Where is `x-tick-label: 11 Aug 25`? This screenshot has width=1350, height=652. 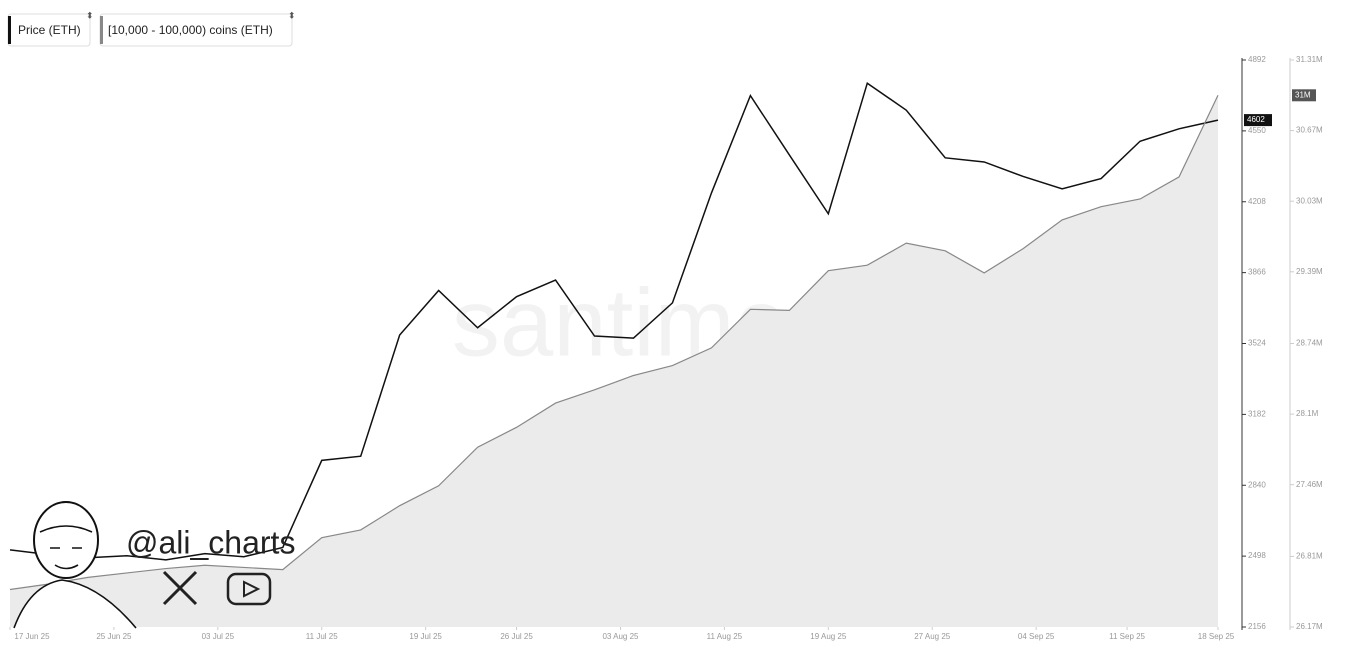
x-tick-label: 11 Aug 25 is located at coordinates (725, 636).